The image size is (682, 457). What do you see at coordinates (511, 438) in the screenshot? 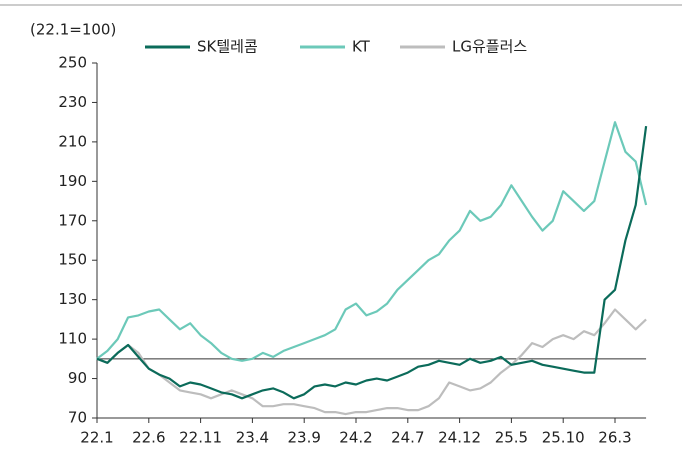
I see `x-tick-label: 25.5` at bounding box center [511, 438].